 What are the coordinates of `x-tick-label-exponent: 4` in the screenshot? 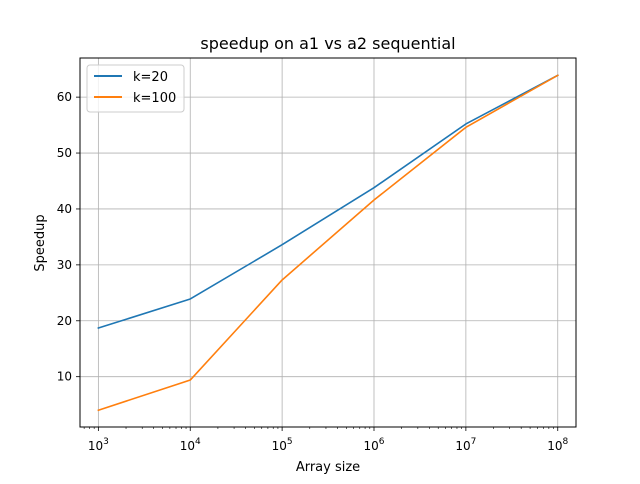 It's located at (198, 442).